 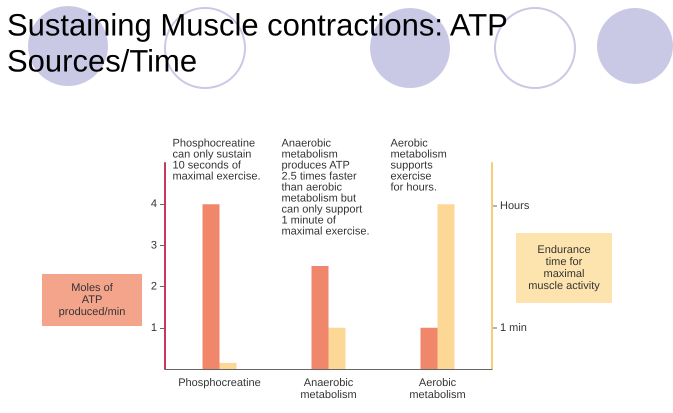 I want to click on y2-axis-title: Endurance time for maximal muscle activity, so click(x=564, y=268).